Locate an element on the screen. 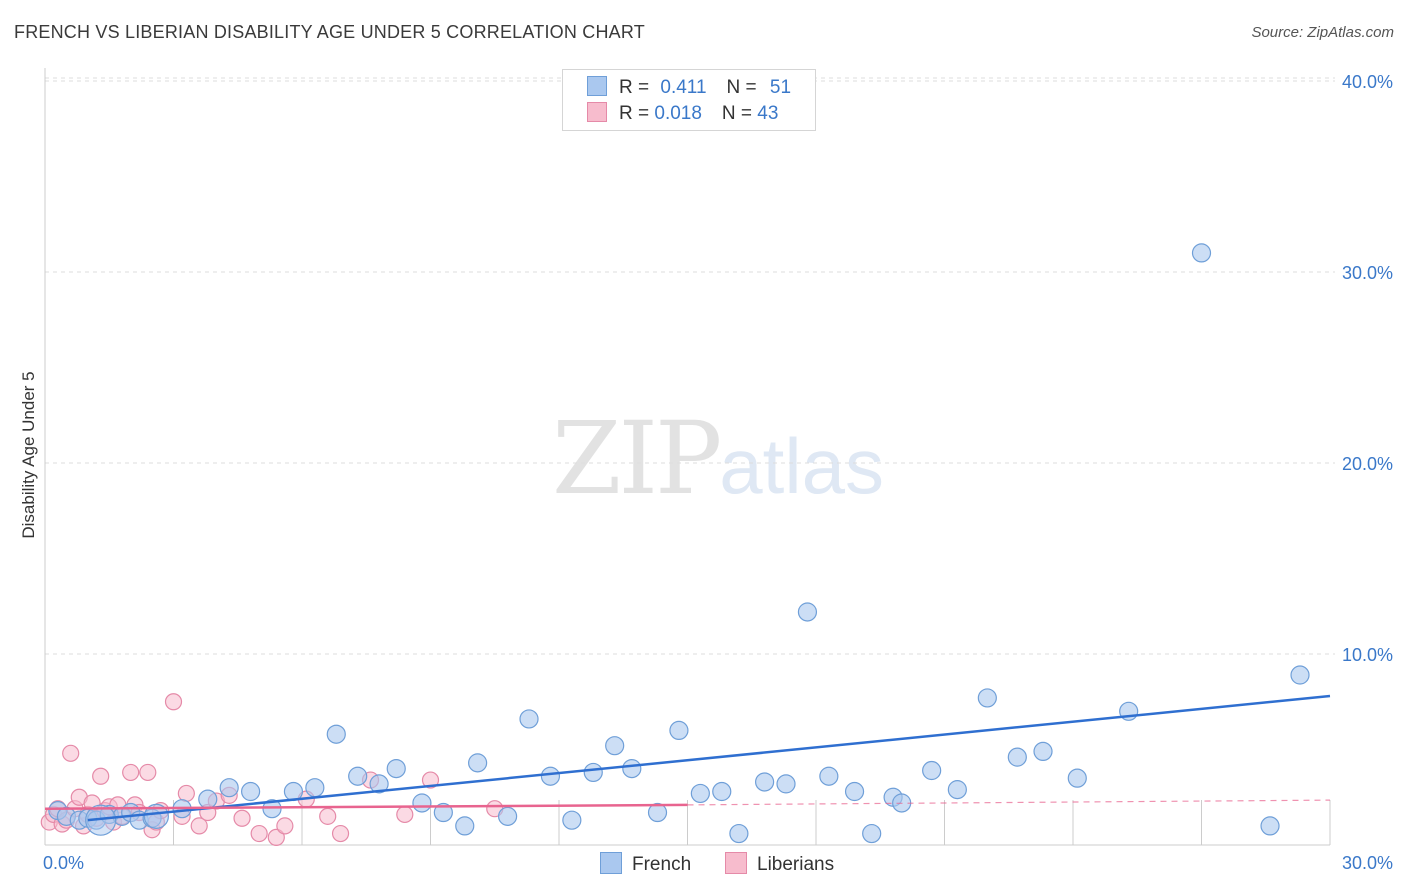 This screenshot has height=892, width=1406. legend-n-value: 43 is located at coordinates (768, 113).